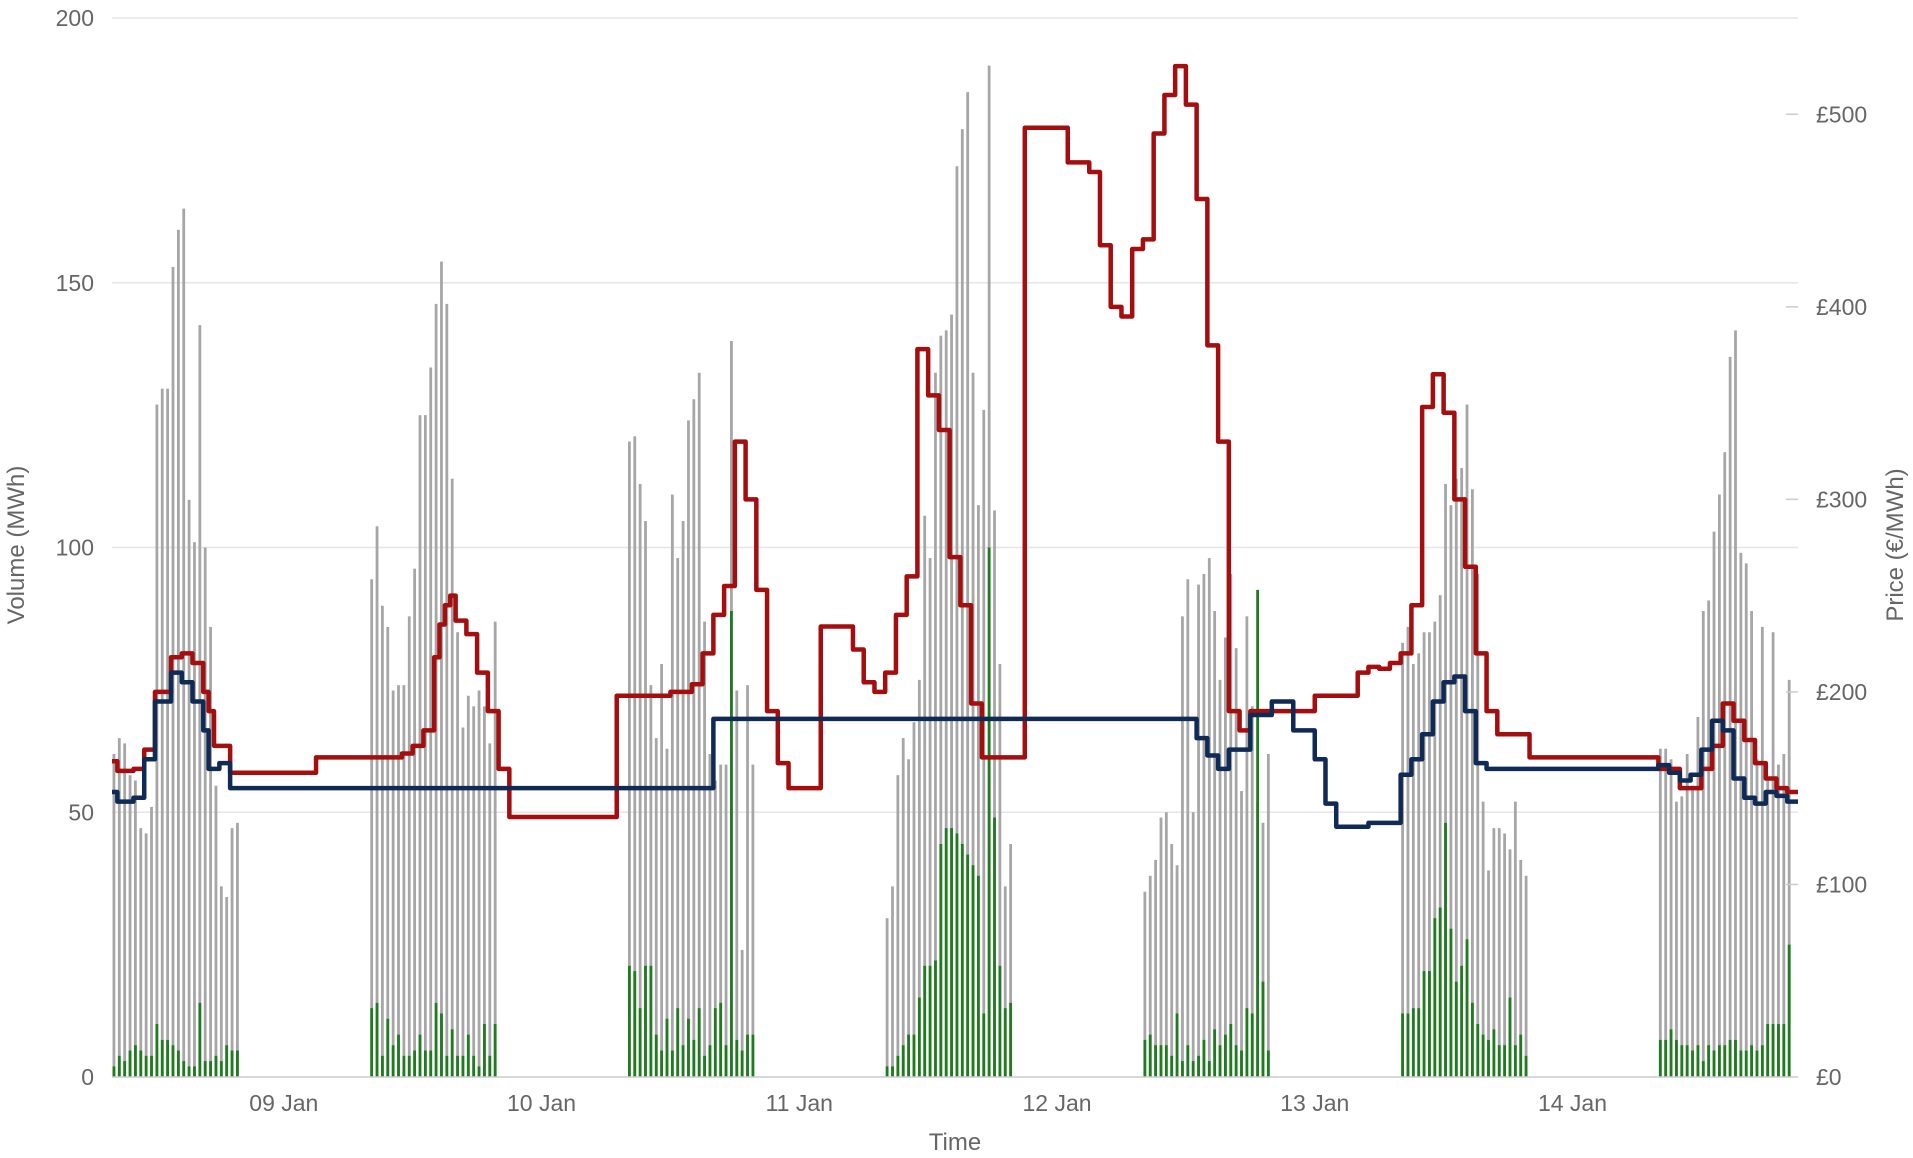  Describe the element at coordinates (955, 1142) in the screenshot. I see `x-axis-title: Time` at that location.